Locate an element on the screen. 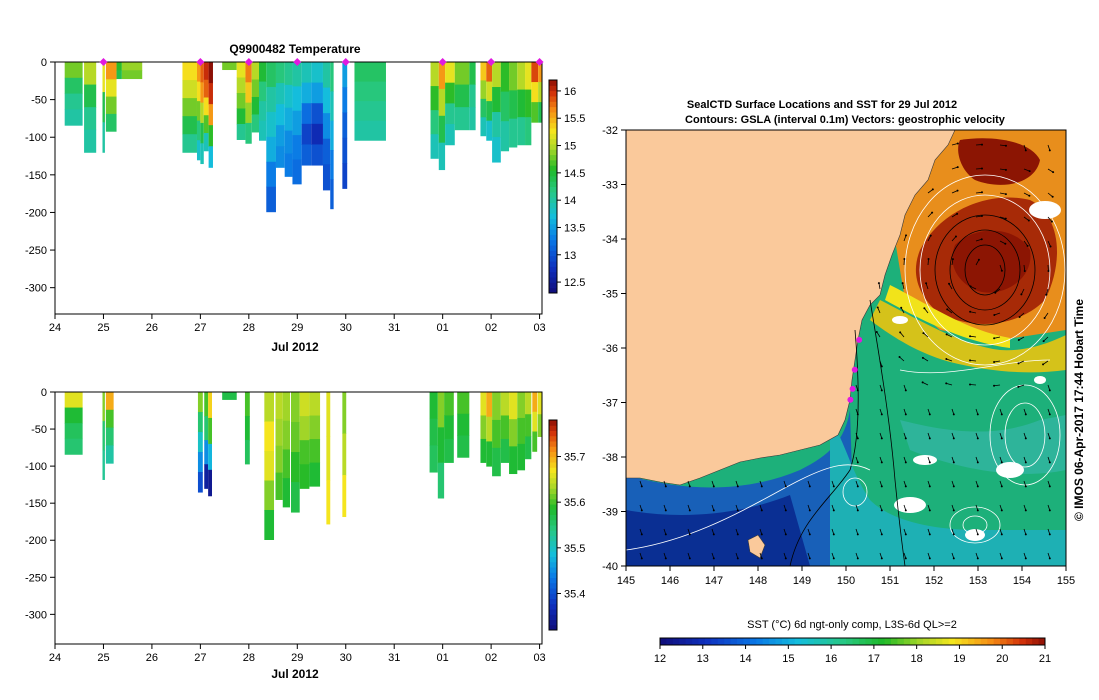 The image size is (1099, 700). colorbar-tick-label: 17 is located at coordinates (874, 659).